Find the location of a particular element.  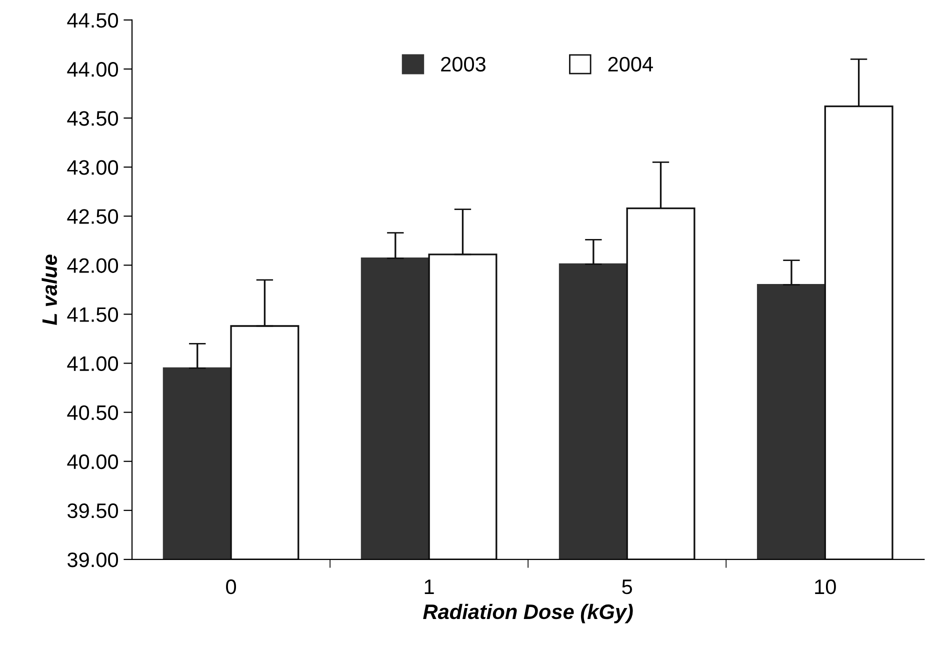

y-tick-label: 43.50 is located at coordinates (92, 118).